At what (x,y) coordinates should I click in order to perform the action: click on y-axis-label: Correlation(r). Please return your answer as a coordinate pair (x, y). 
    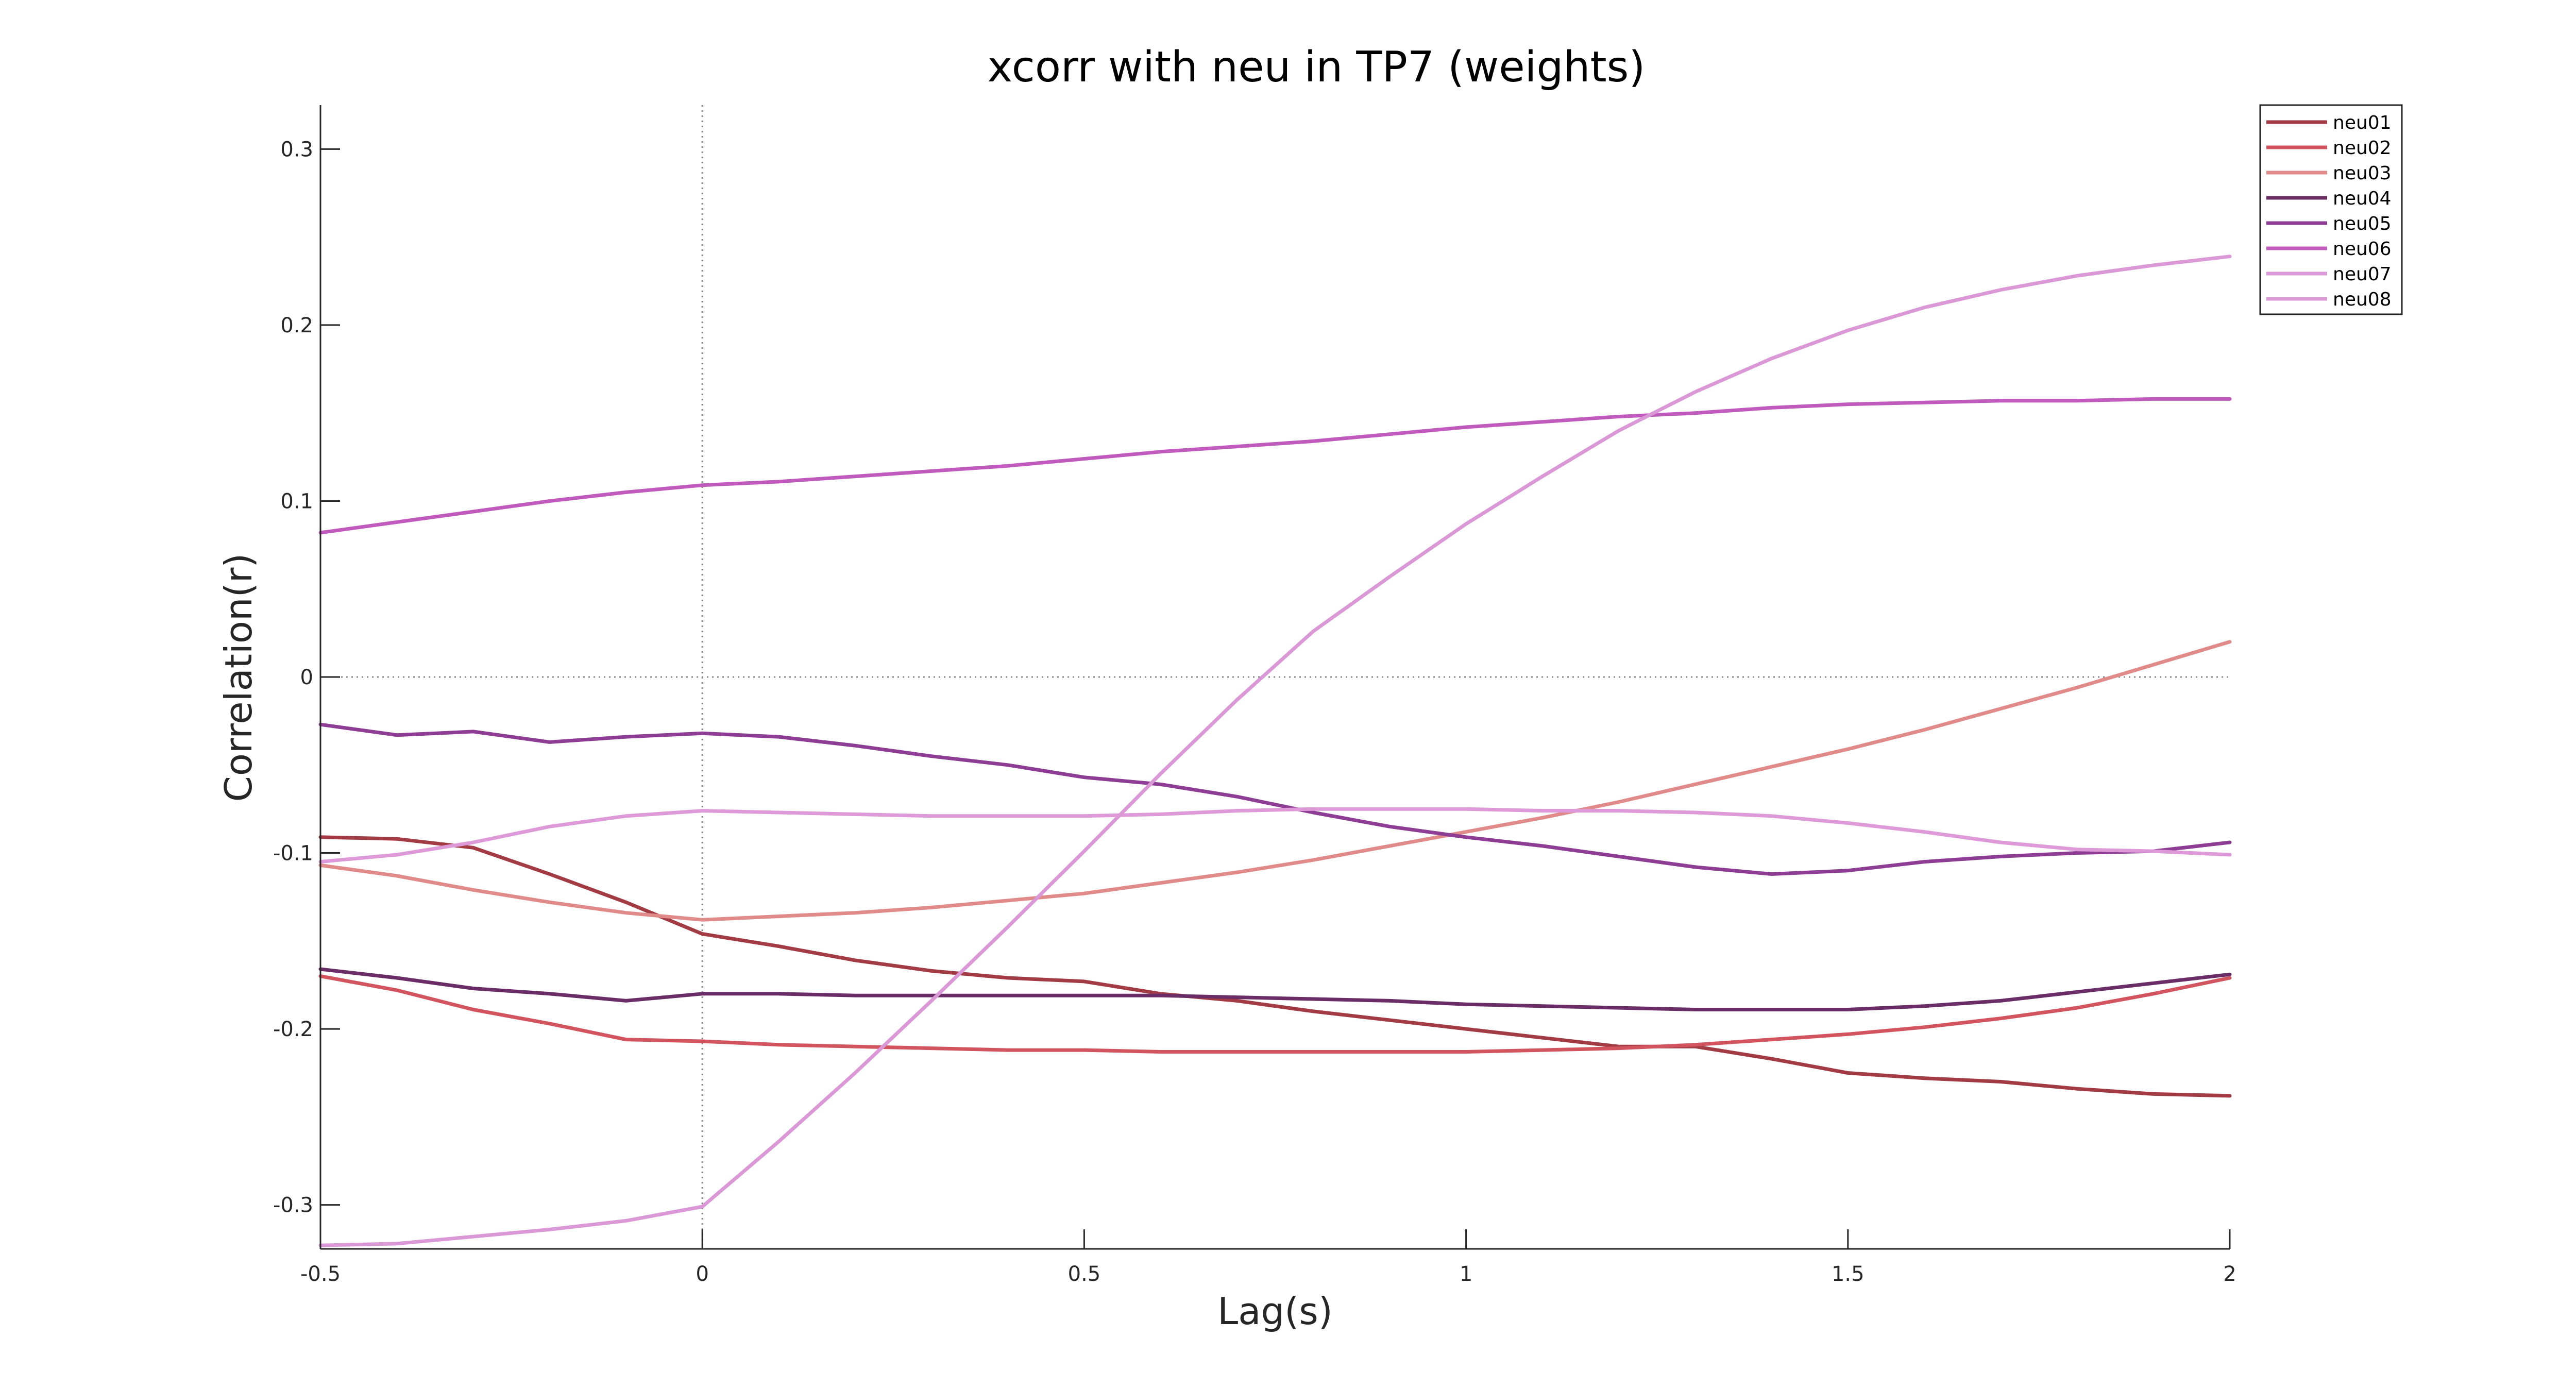
    Looking at the image, I should click on (238, 677).